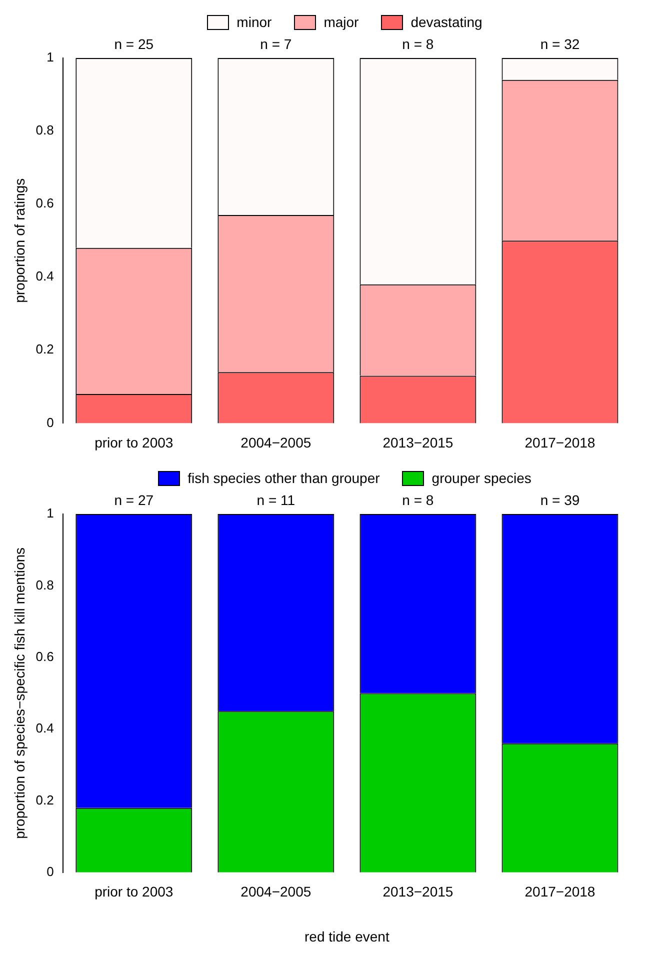 The image size is (649, 968). What do you see at coordinates (276, 44) in the screenshot?
I see `annotation: n = 7` at bounding box center [276, 44].